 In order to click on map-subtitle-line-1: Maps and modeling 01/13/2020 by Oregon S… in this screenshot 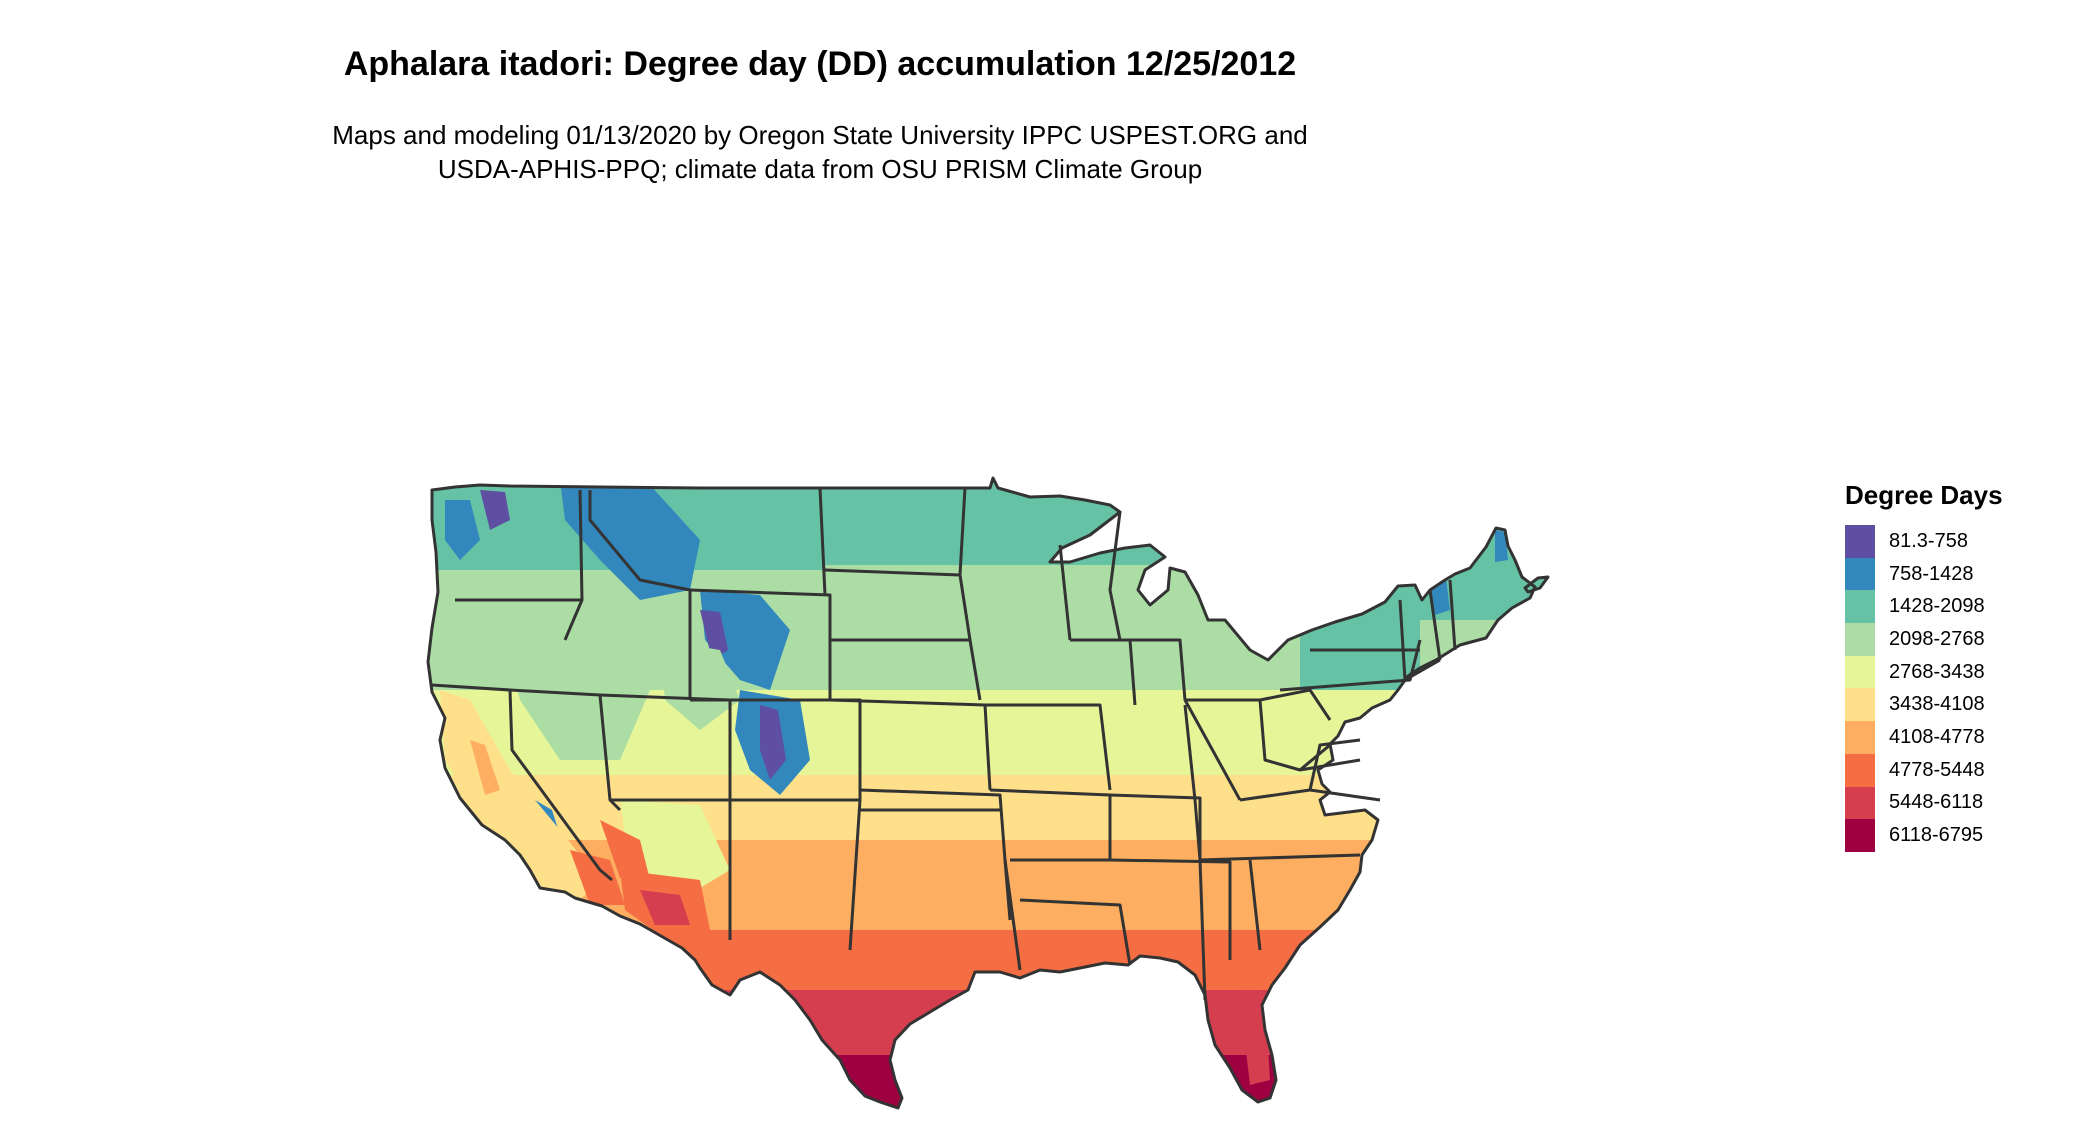, I will do `click(820, 135)`.